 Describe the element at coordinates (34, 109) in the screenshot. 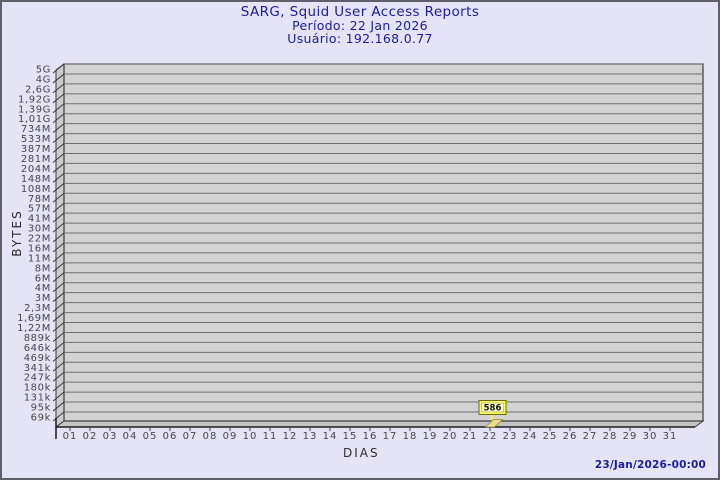

I see `y-tick-label: 1,39G` at that location.